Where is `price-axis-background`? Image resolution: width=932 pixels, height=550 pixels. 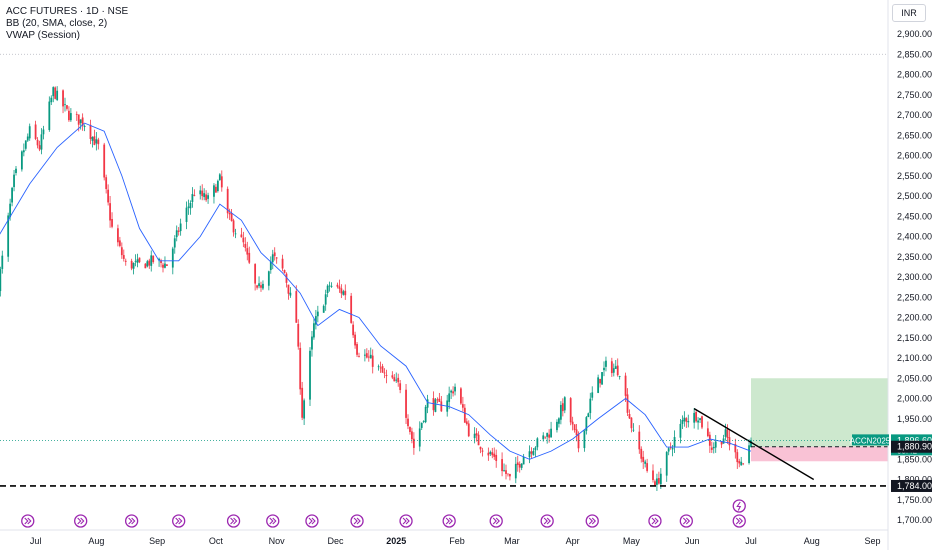 price-axis-background is located at coordinates (910, 275).